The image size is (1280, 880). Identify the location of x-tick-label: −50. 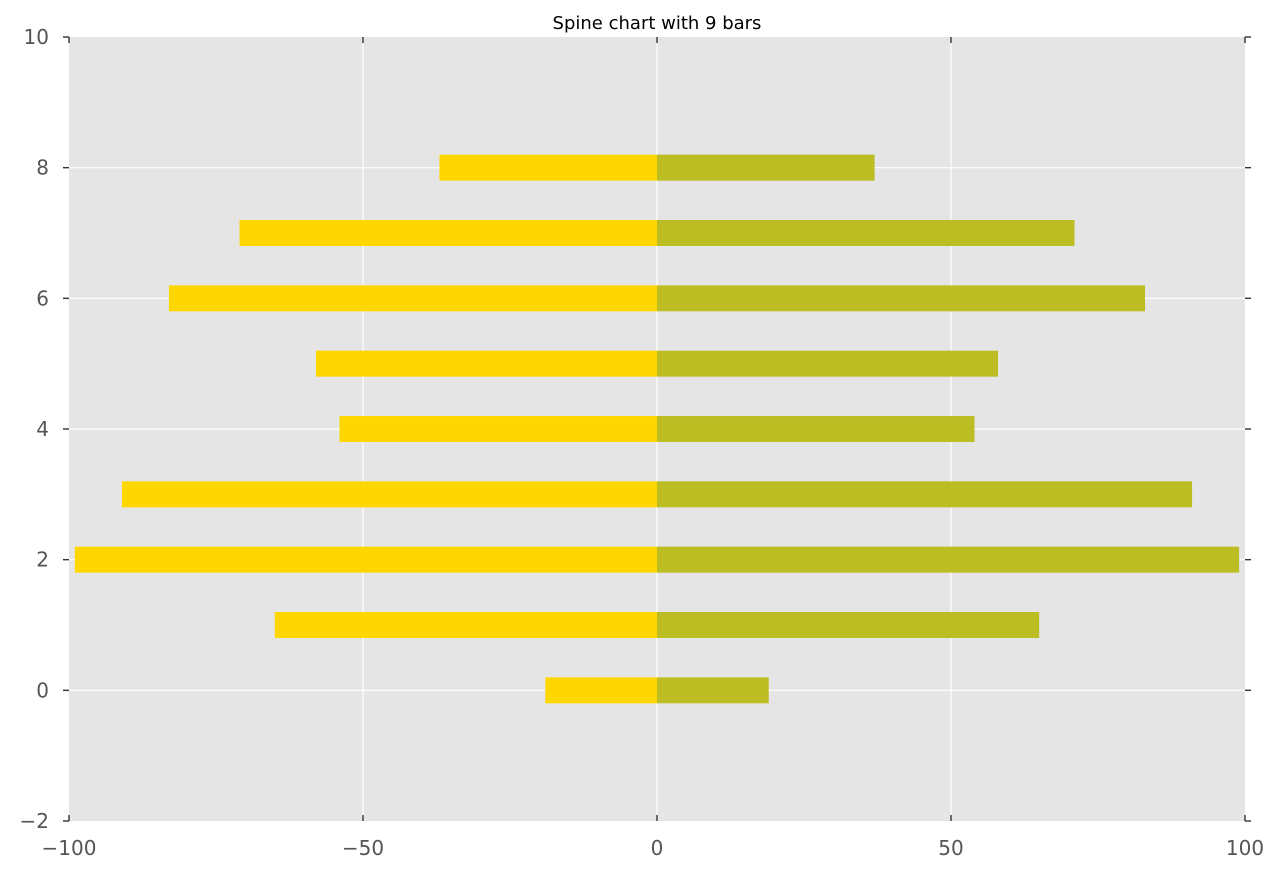
(363, 848).